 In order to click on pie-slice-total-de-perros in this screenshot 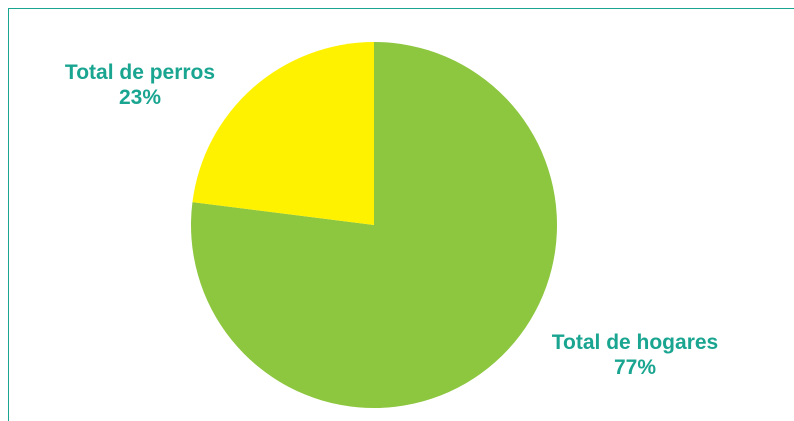, I will do `click(283, 133)`.